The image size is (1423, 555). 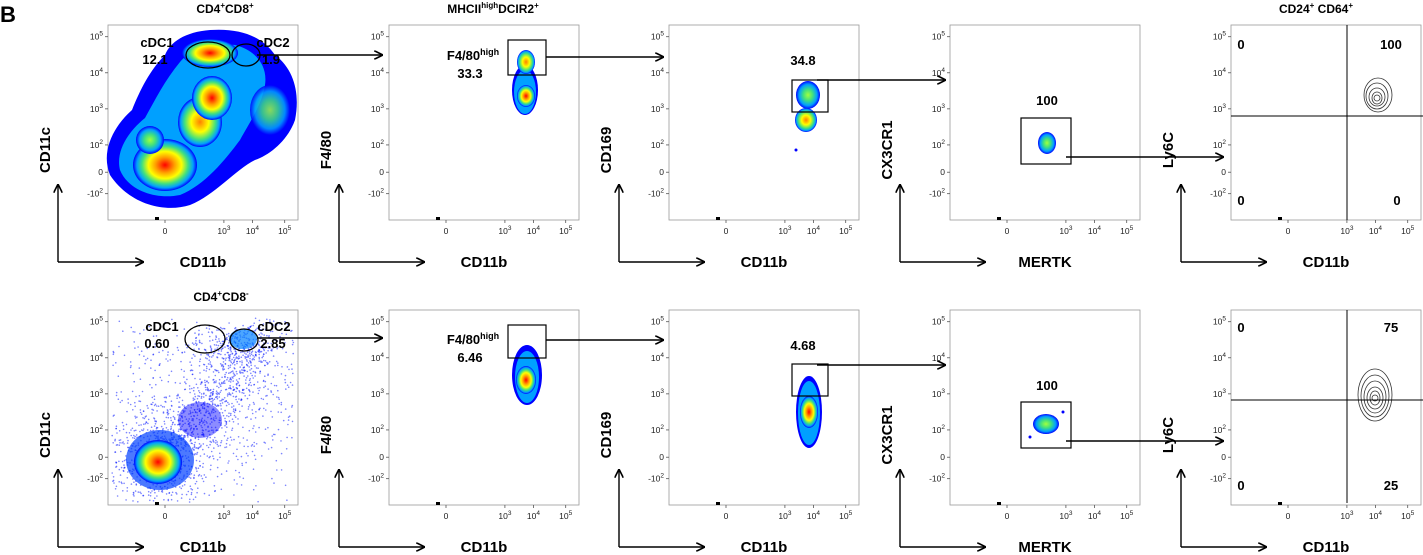 What do you see at coordinates (661, 172) in the screenshot?
I see `y-tick-label: 0` at bounding box center [661, 172].